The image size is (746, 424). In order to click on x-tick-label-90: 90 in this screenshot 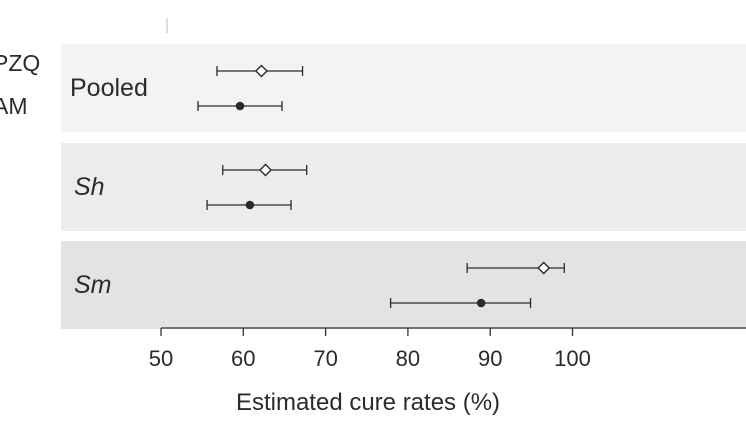, I will do `click(490, 358)`.